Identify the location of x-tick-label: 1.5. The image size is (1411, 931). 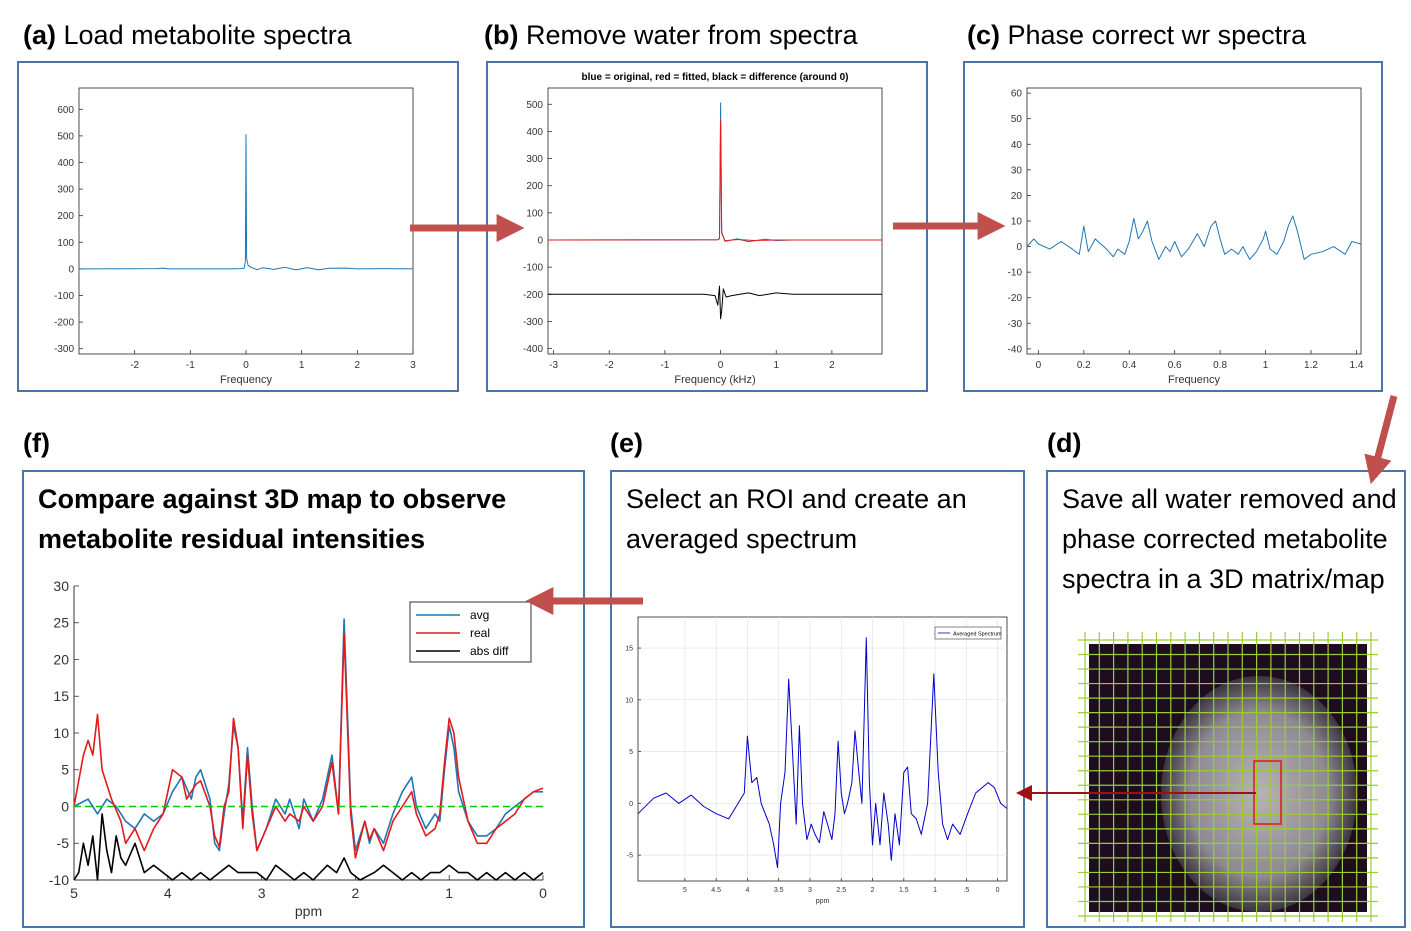
(904, 890).